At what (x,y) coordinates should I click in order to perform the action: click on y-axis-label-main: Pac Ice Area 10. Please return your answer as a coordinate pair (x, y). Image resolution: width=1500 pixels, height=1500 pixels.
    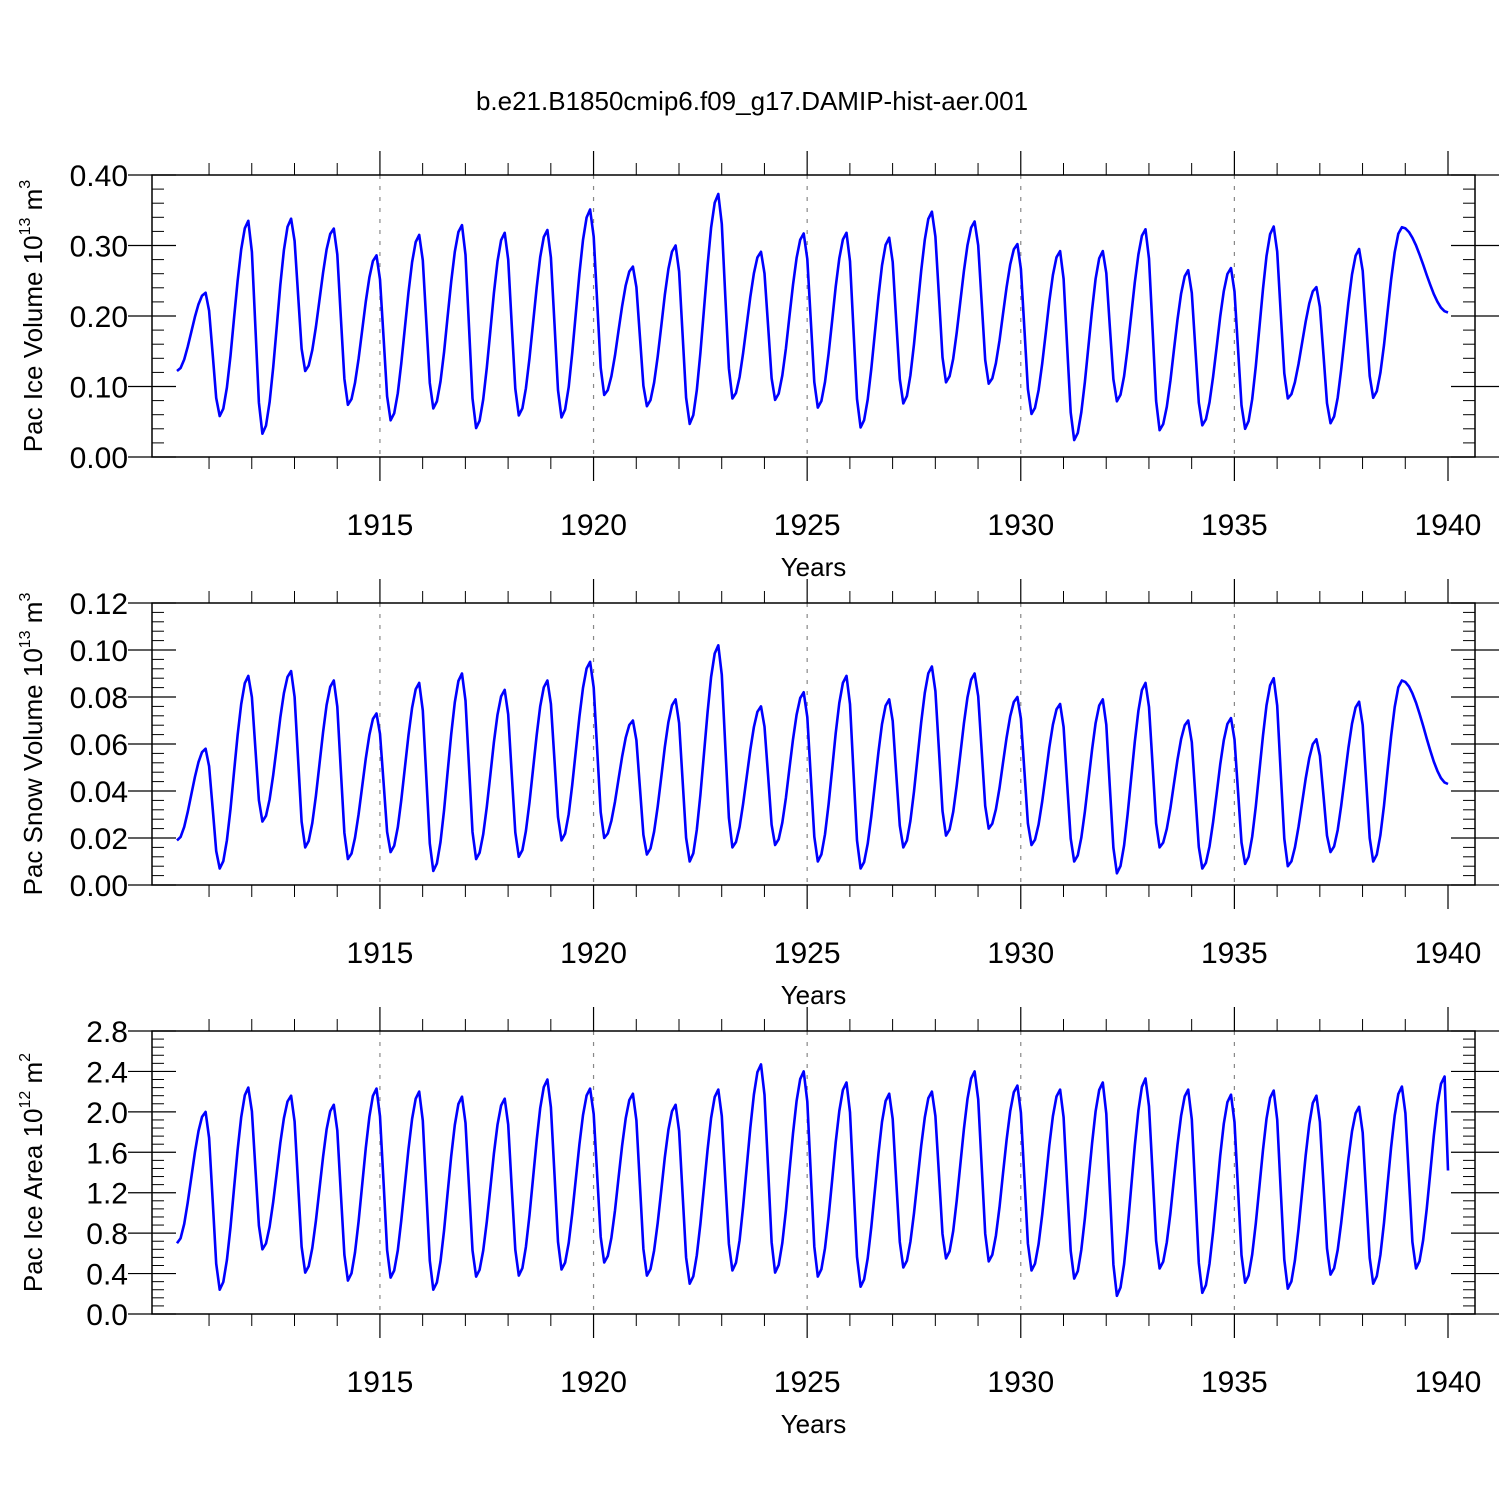
    Looking at the image, I should click on (33, 1201).